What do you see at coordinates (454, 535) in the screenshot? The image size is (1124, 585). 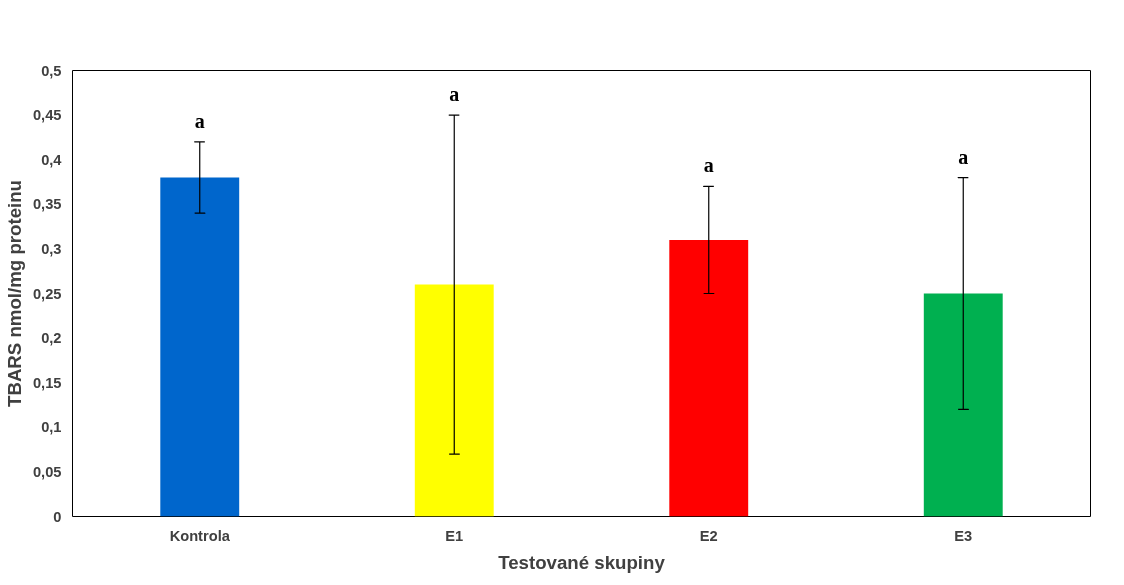 I see `x-tick-label: E1` at bounding box center [454, 535].